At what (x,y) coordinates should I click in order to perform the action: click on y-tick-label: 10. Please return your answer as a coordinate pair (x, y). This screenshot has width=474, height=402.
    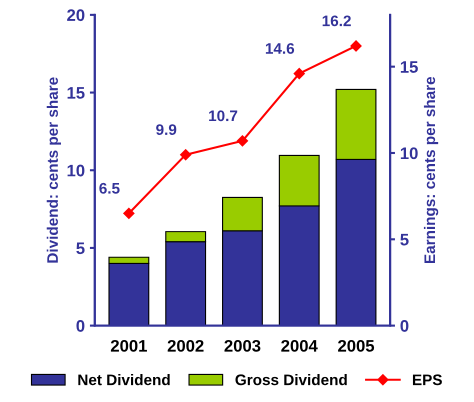
    Looking at the image, I should click on (76, 170).